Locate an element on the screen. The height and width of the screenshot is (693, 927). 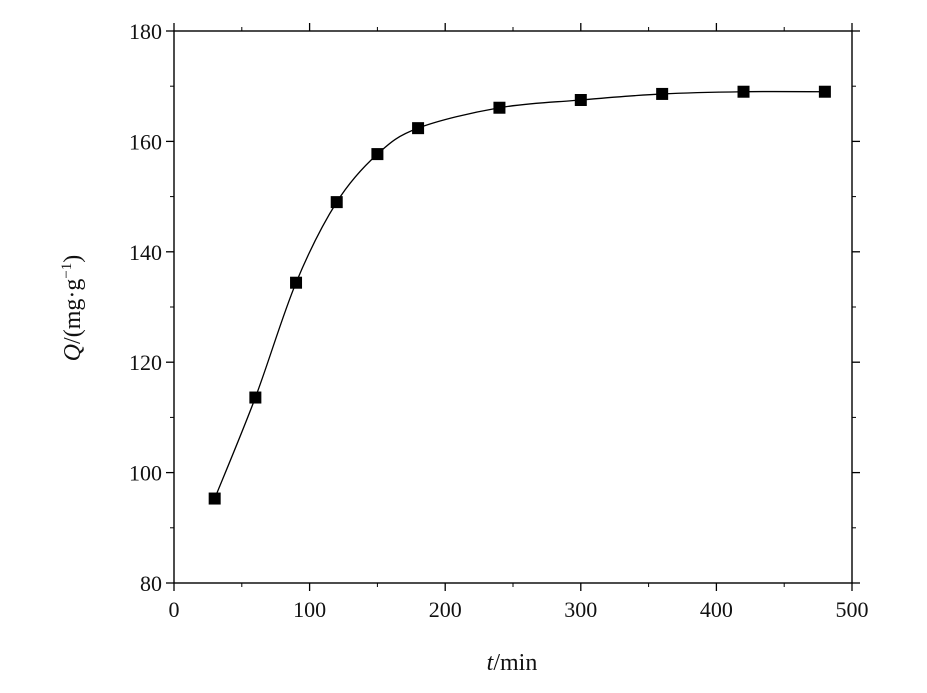
y-axis-title-close: ) is located at coordinates (73, 259).